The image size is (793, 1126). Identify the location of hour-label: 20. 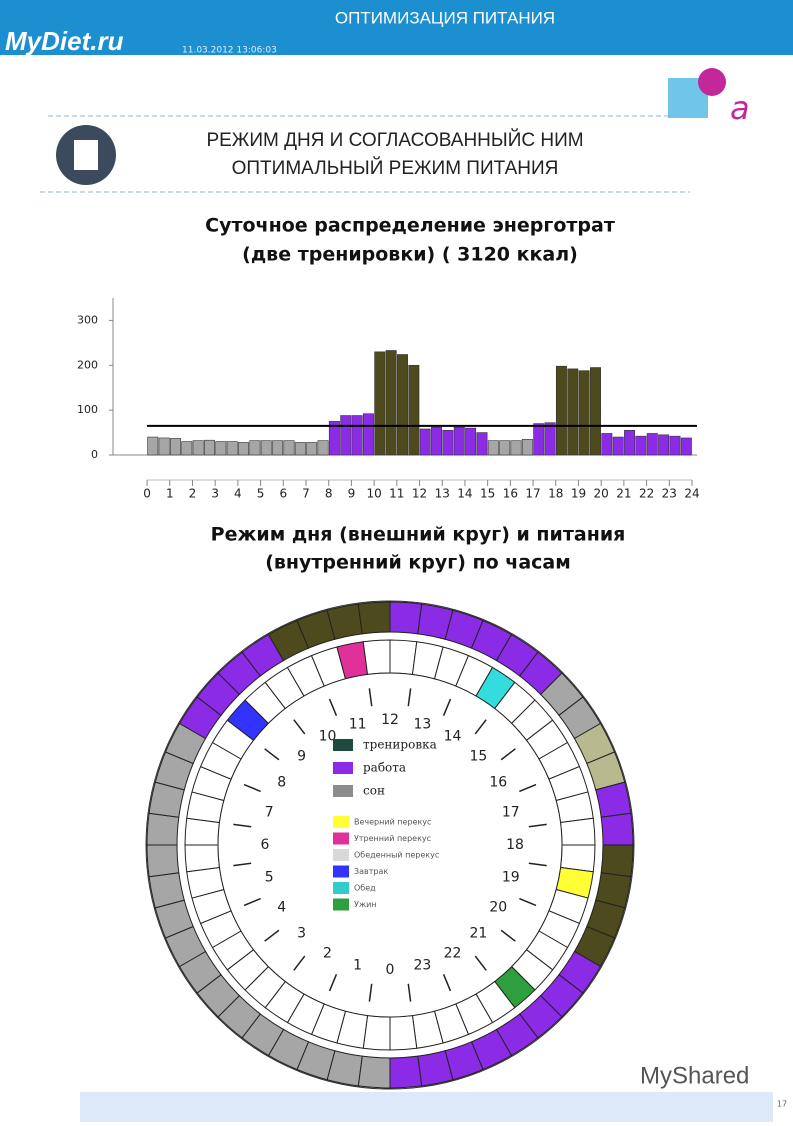
(498, 908).